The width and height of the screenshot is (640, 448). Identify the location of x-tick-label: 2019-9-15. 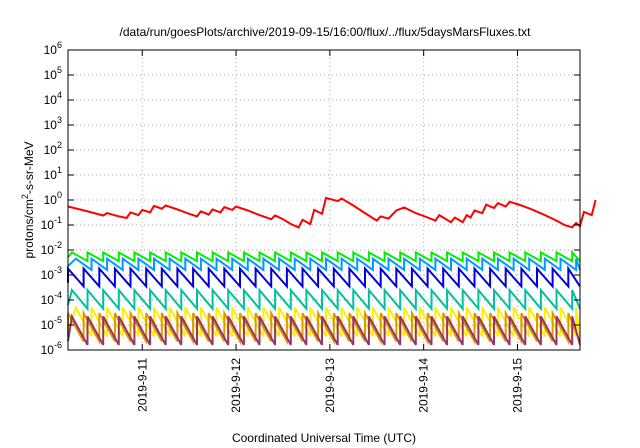
(517, 385).